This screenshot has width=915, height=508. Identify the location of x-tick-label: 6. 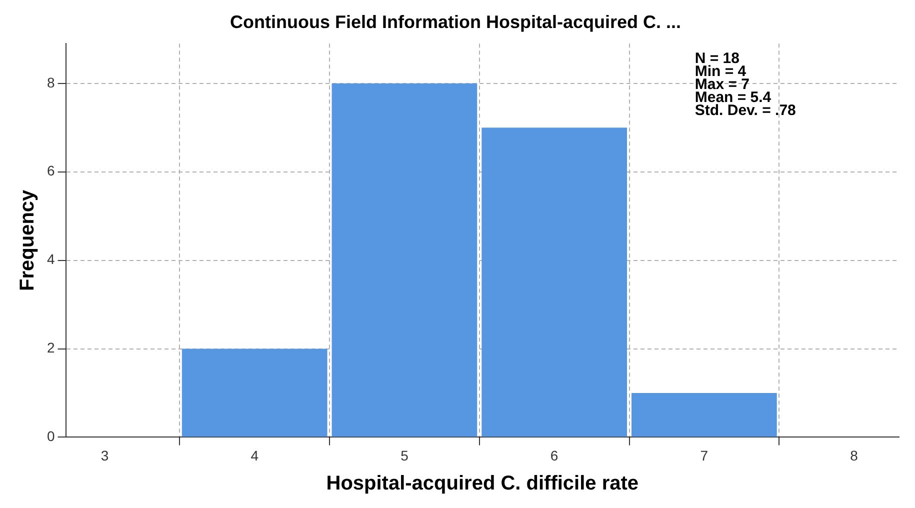
(554, 455).